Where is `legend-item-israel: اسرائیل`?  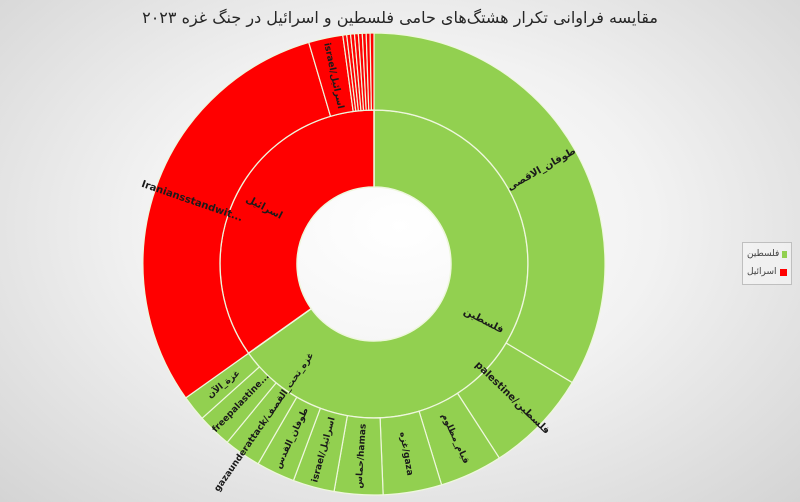
legend-item-israel: اسرائیل is located at coordinates (767, 272).